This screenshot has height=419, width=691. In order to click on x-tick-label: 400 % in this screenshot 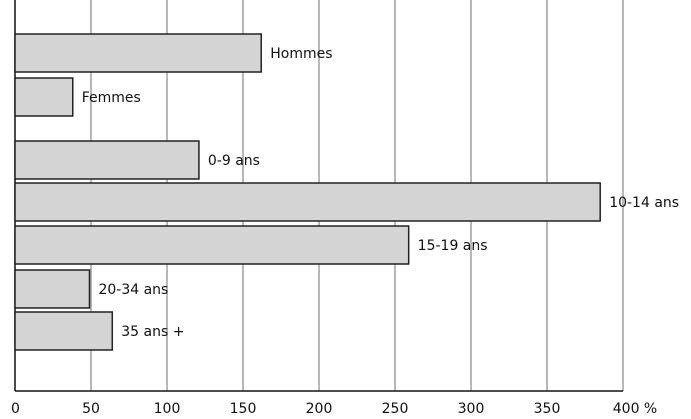, I will do `click(635, 409)`.